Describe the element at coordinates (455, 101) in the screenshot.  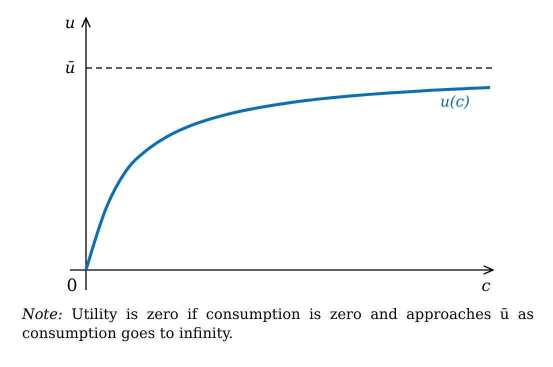
I see `series-label: u(c)` at that location.